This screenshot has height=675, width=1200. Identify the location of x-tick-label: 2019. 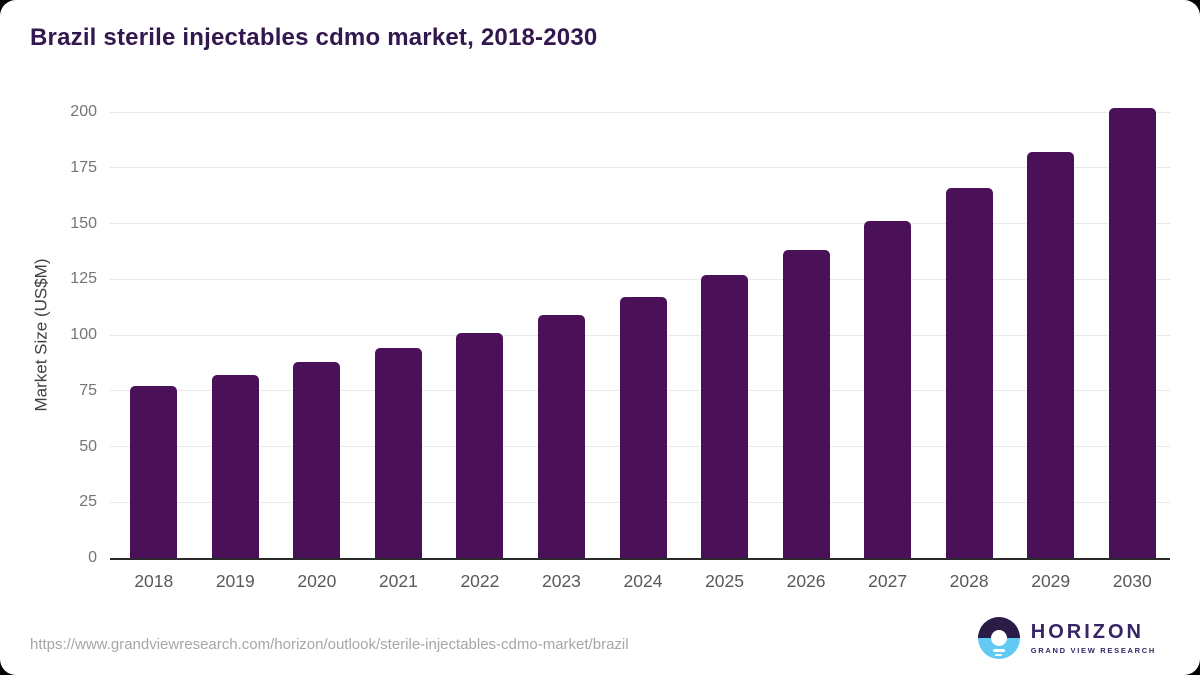
(235, 581).